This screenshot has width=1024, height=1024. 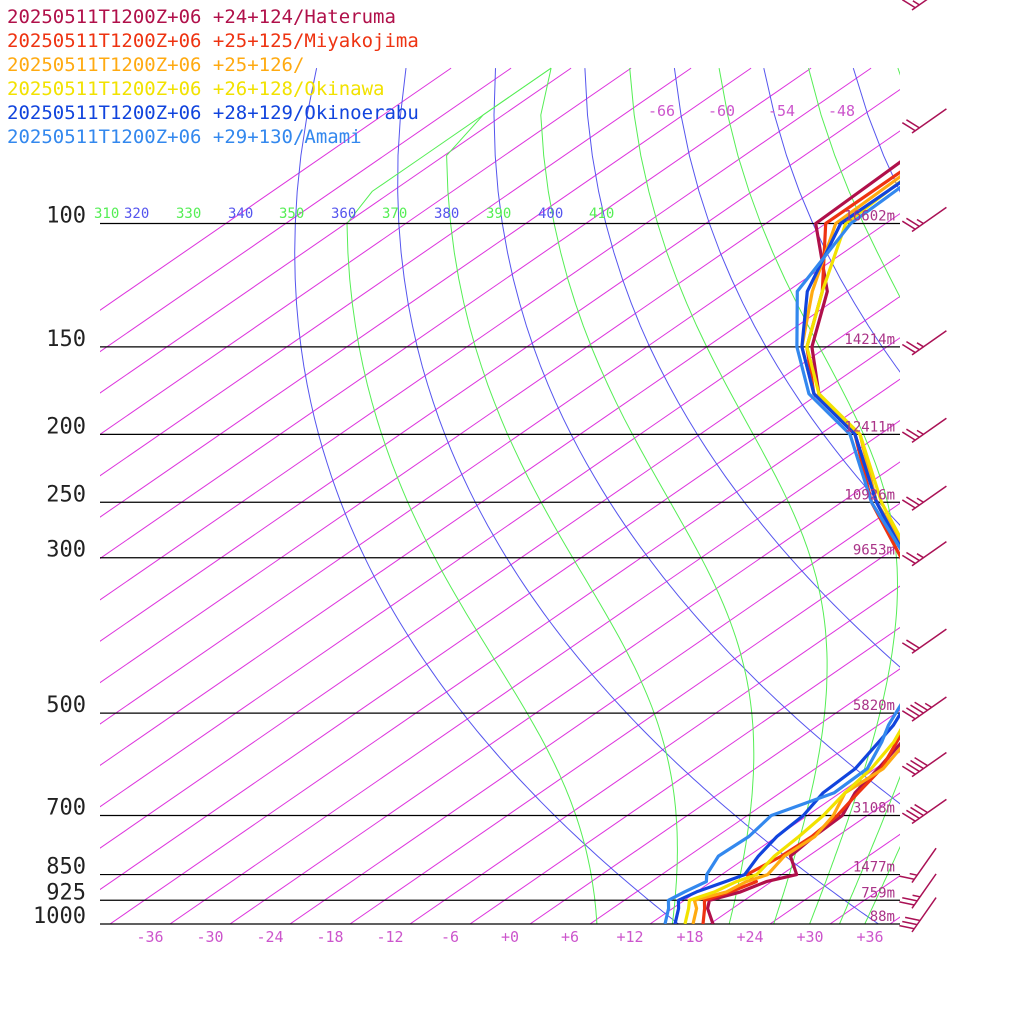 What do you see at coordinates (201, 17) in the screenshot?
I see `legend-entry: 20250511T1200Z+06 +24+124/Hateruma` at bounding box center [201, 17].